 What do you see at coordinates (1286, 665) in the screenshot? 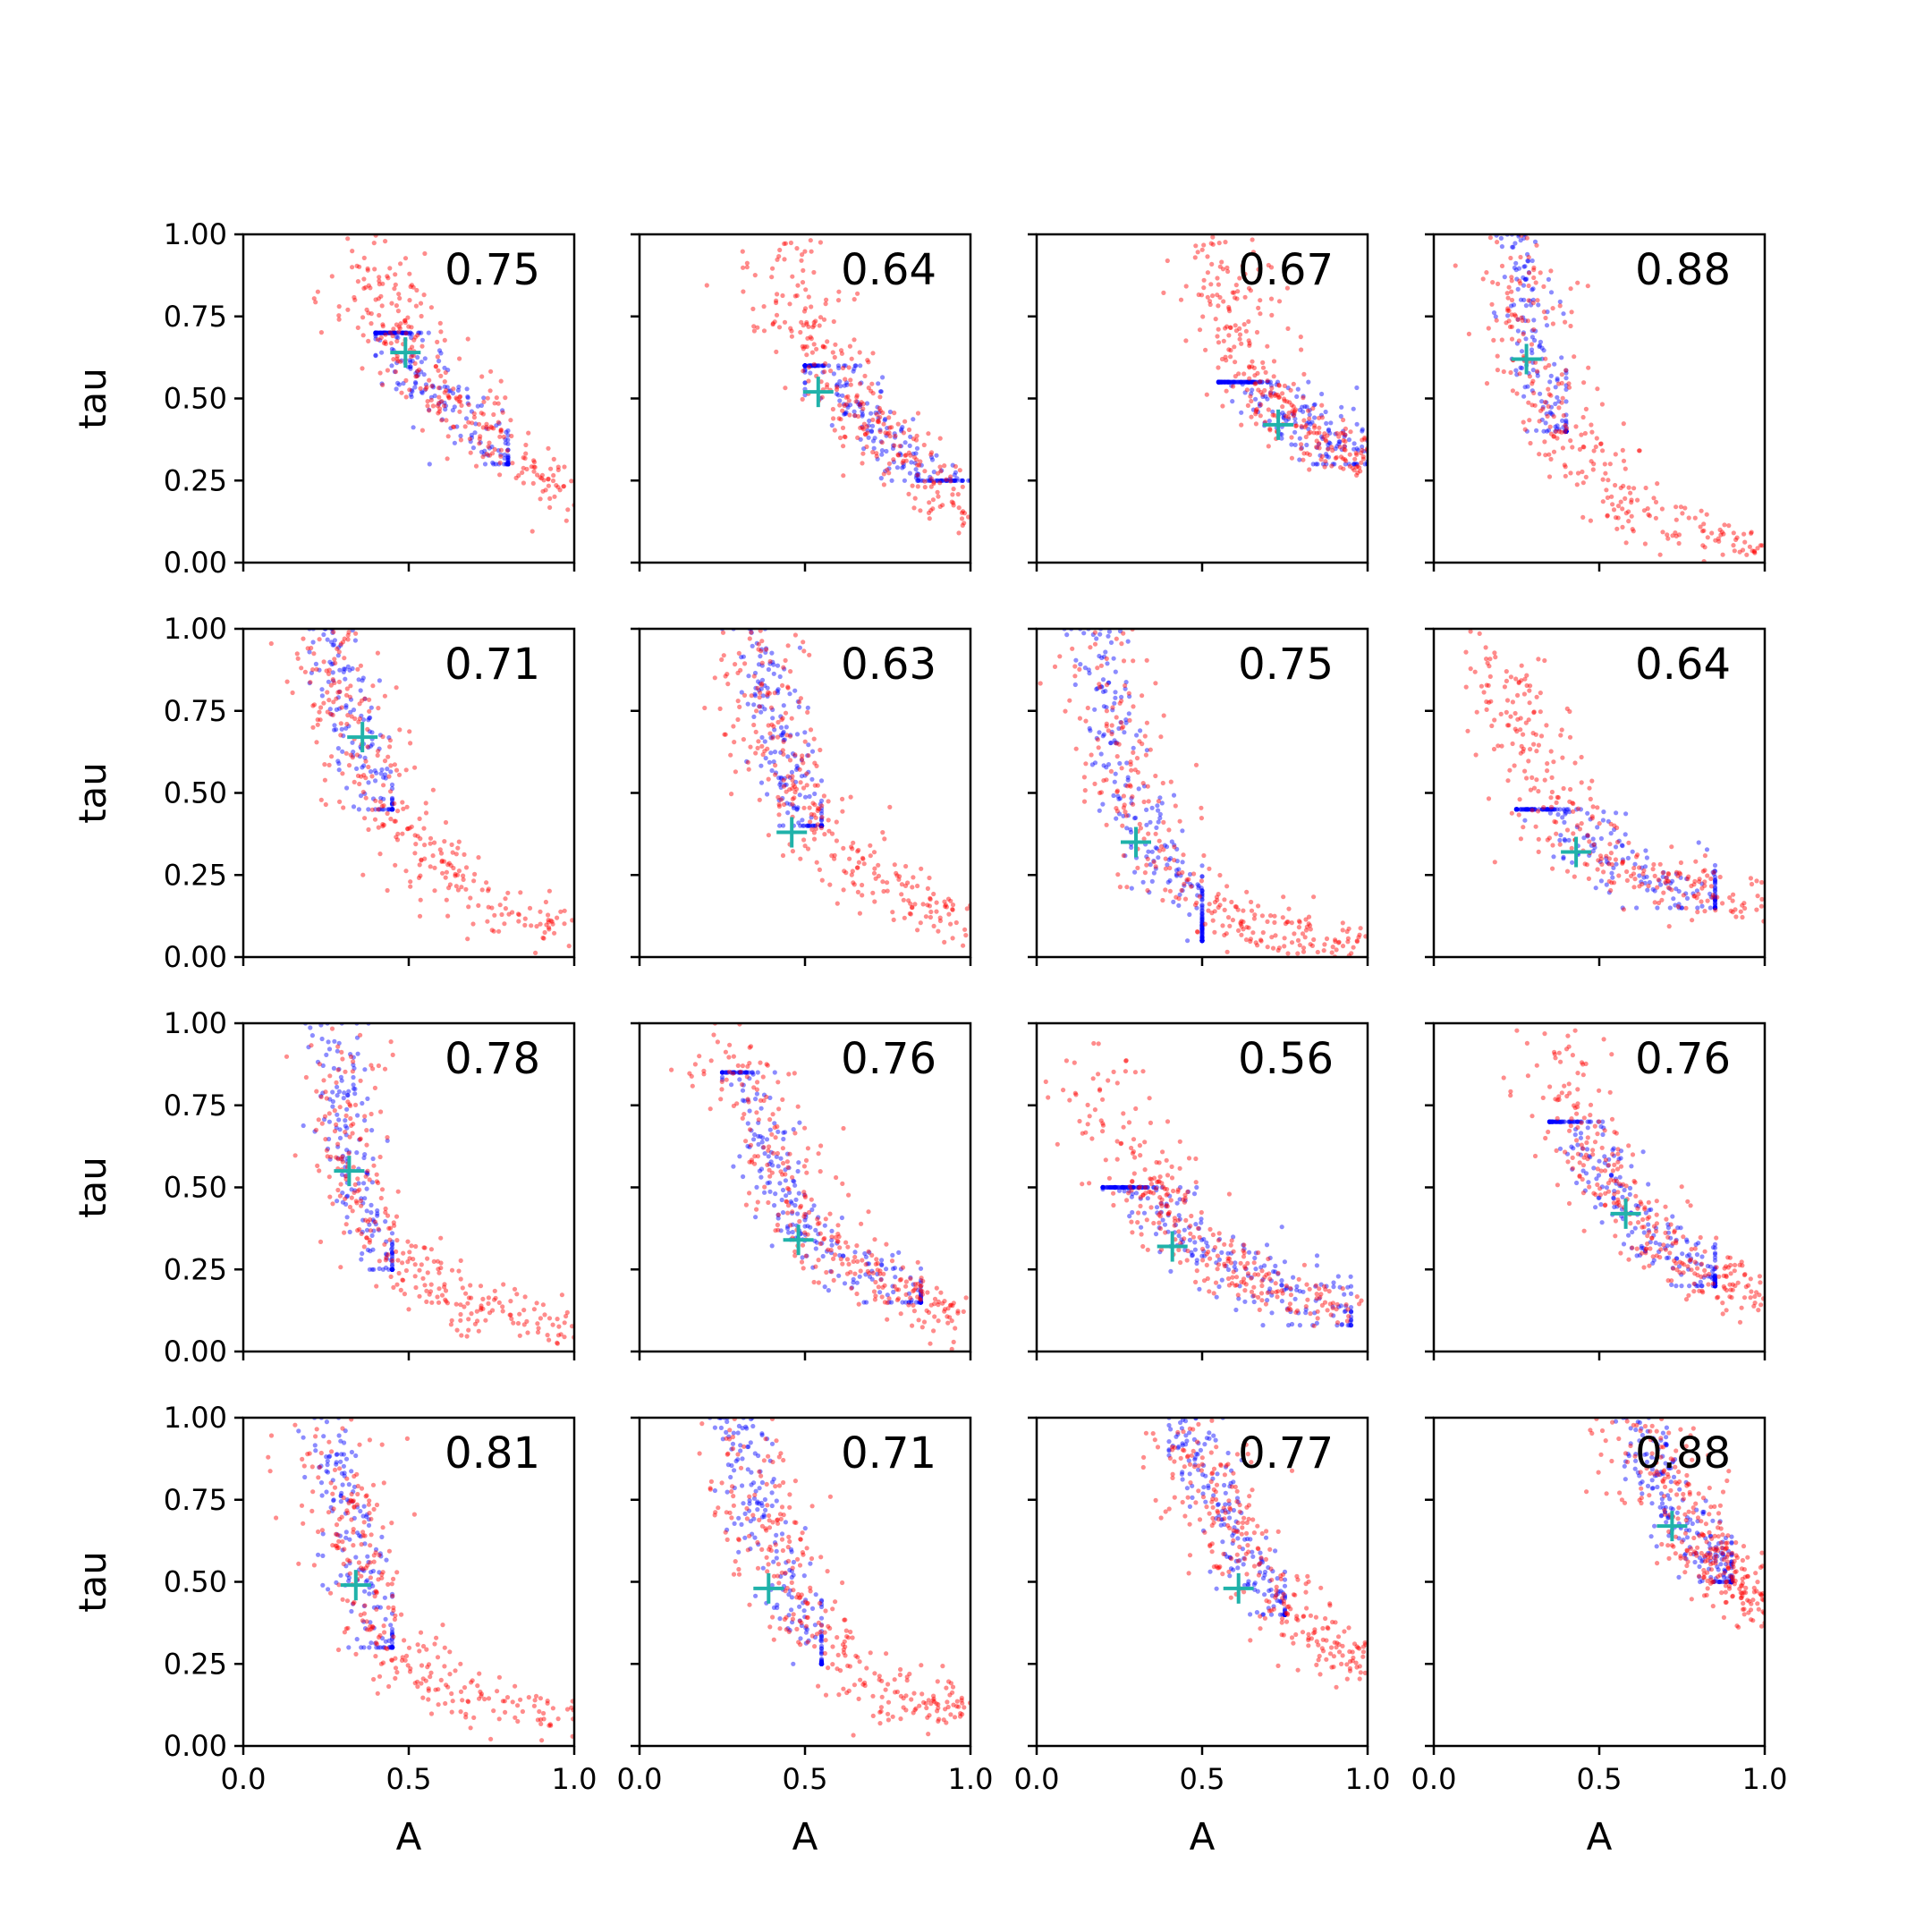
I see `correlation-label: 0.75` at bounding box center [1286, 665].